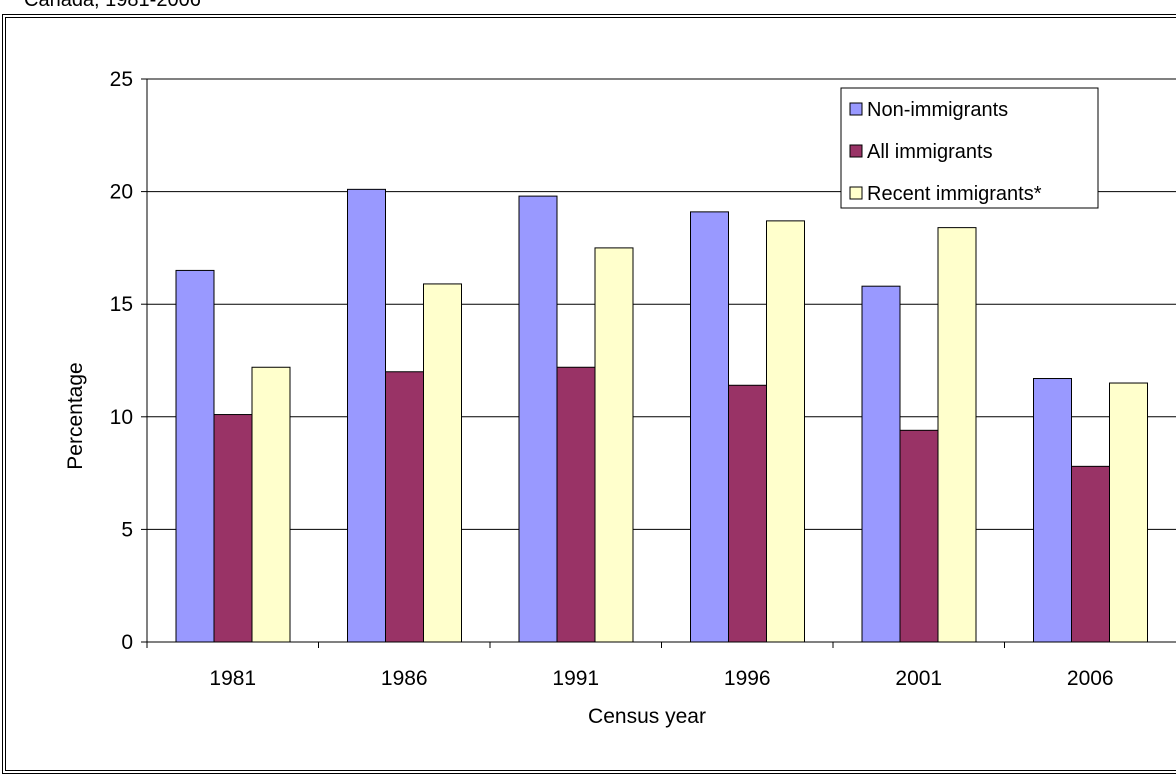 This screenshot has height=774, width=1176. I want to click on bar-recent-immigrants-1986, so click(442, 463).